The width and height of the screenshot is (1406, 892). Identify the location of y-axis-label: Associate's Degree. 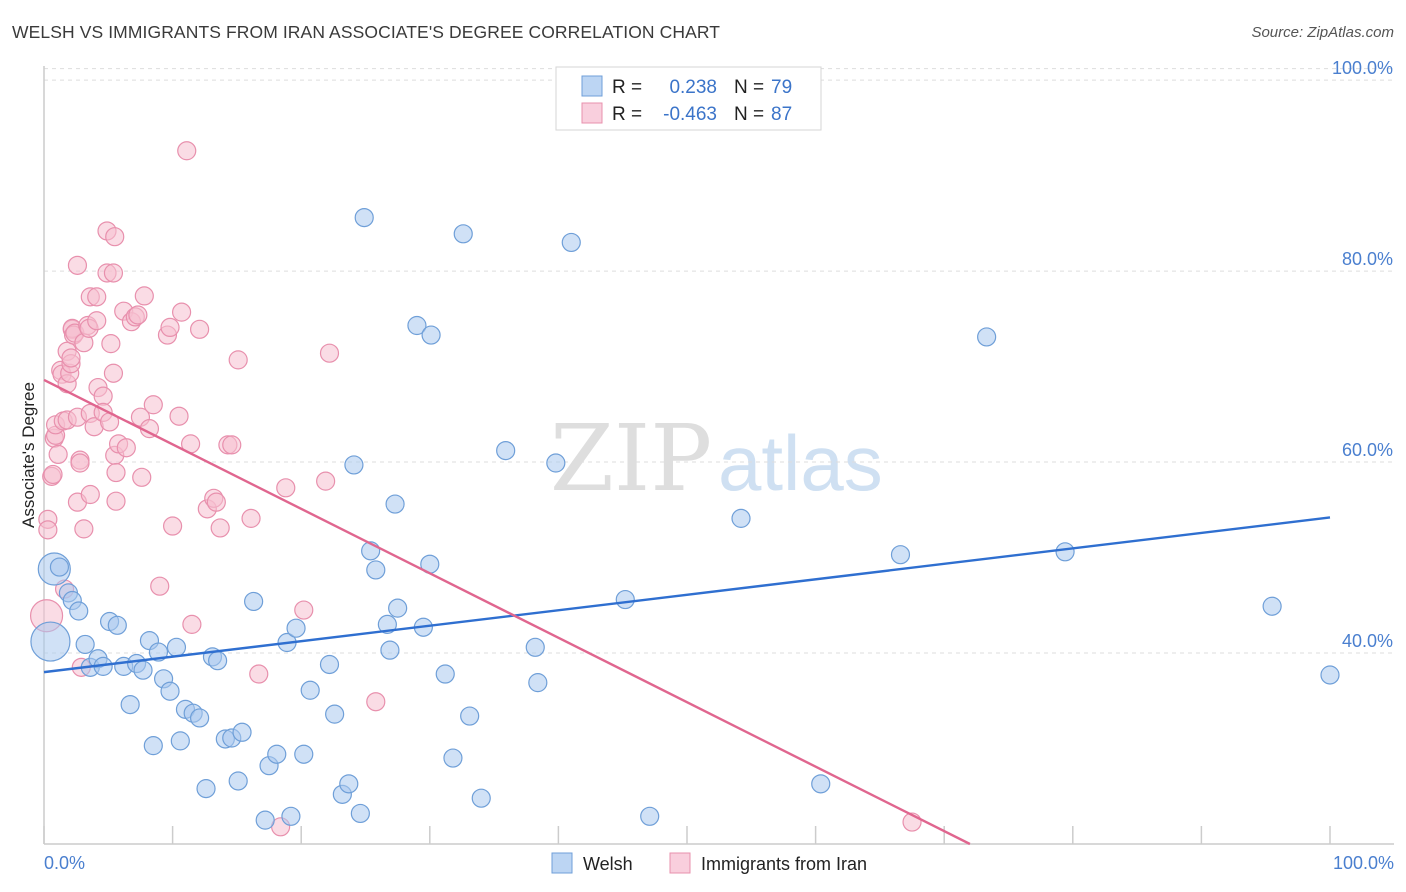
(28, 455).